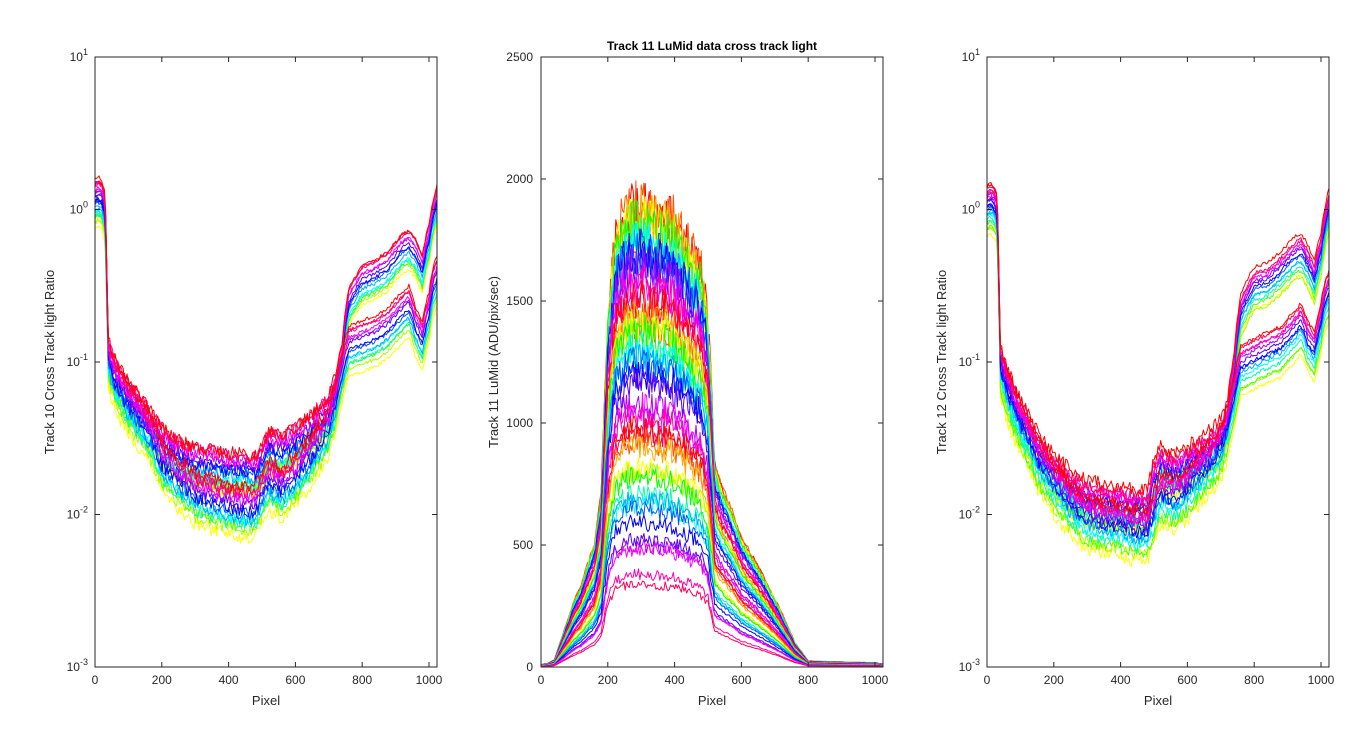  I want to click on y-tick-label: 2500, so click(519, 57).